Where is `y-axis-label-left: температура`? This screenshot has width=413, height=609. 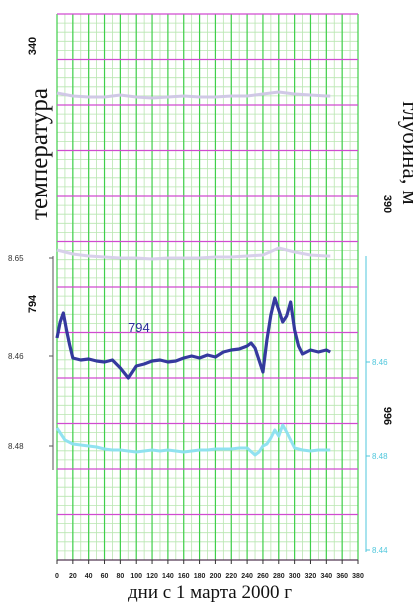
y-axis-label-left: температура is located at coordinates (39, 154).